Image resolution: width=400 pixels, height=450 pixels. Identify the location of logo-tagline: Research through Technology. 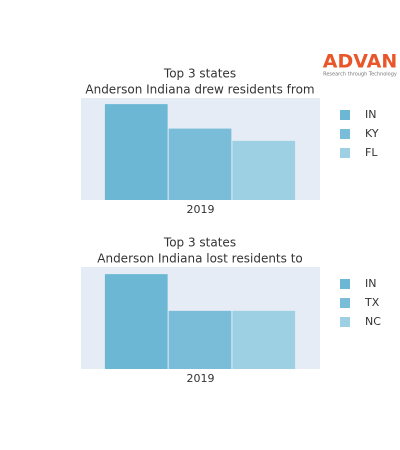
(360, 75).